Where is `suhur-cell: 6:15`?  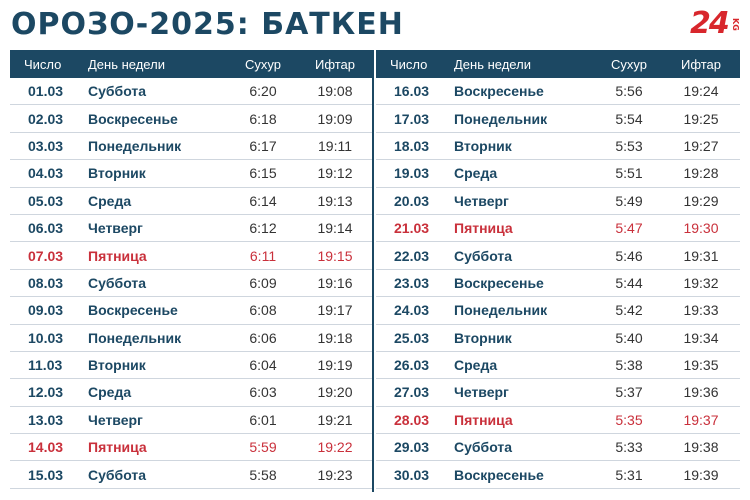
suhur-cell: 6:15 is located at coordinates (263, 173).